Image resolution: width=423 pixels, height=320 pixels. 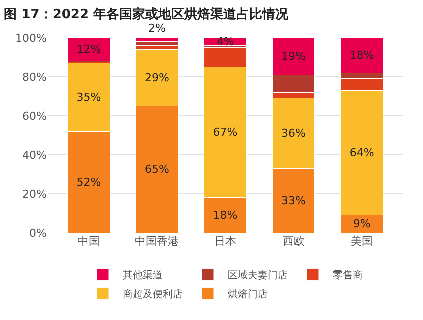 I want to click on data-label: 33%, so click(x=294, y=201).